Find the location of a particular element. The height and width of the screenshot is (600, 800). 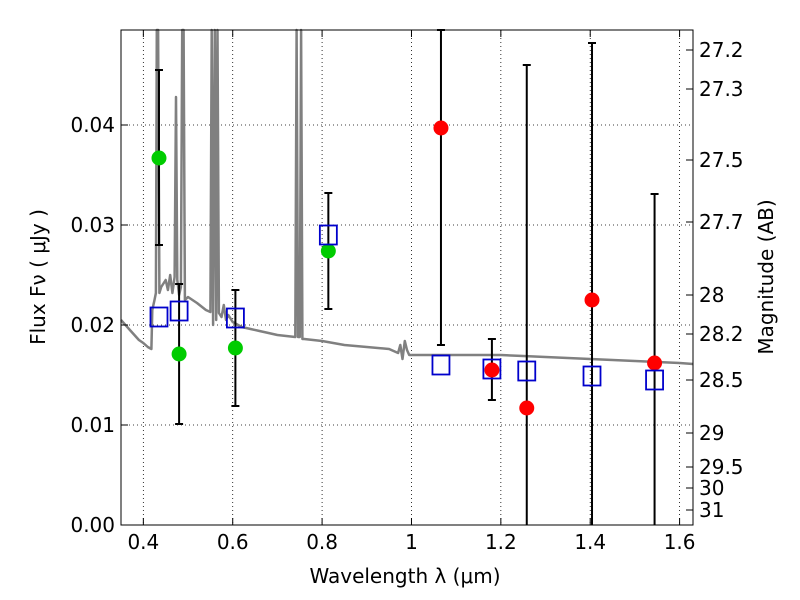

y-tick-label: 0.04 is located at coordinates (92, 125).